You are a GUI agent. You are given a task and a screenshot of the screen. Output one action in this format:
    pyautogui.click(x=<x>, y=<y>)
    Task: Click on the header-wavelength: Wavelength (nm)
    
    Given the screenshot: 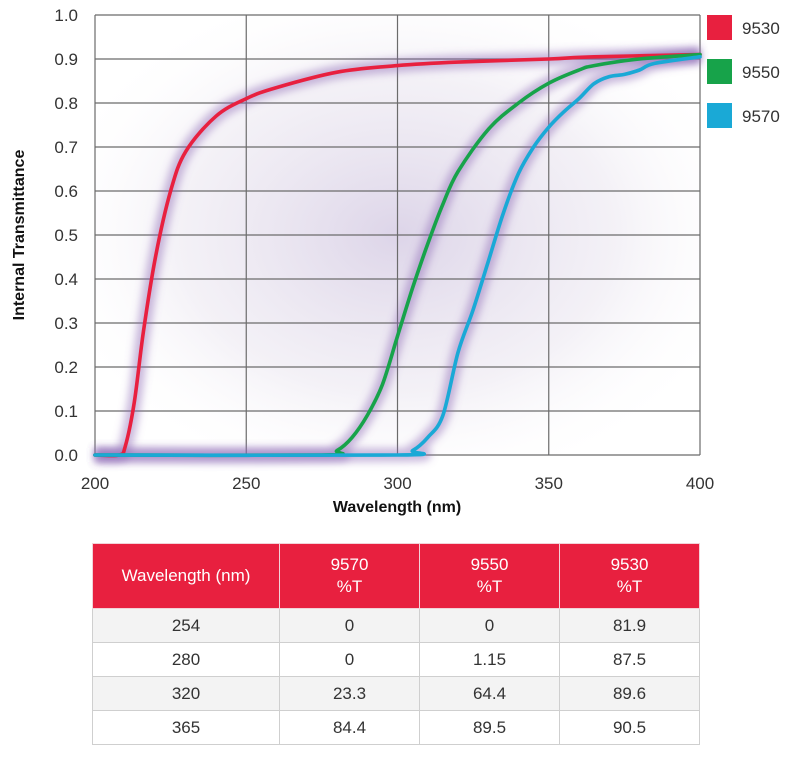 What is the action you would take?
    pyautogui.click(x=186, y=576)
    